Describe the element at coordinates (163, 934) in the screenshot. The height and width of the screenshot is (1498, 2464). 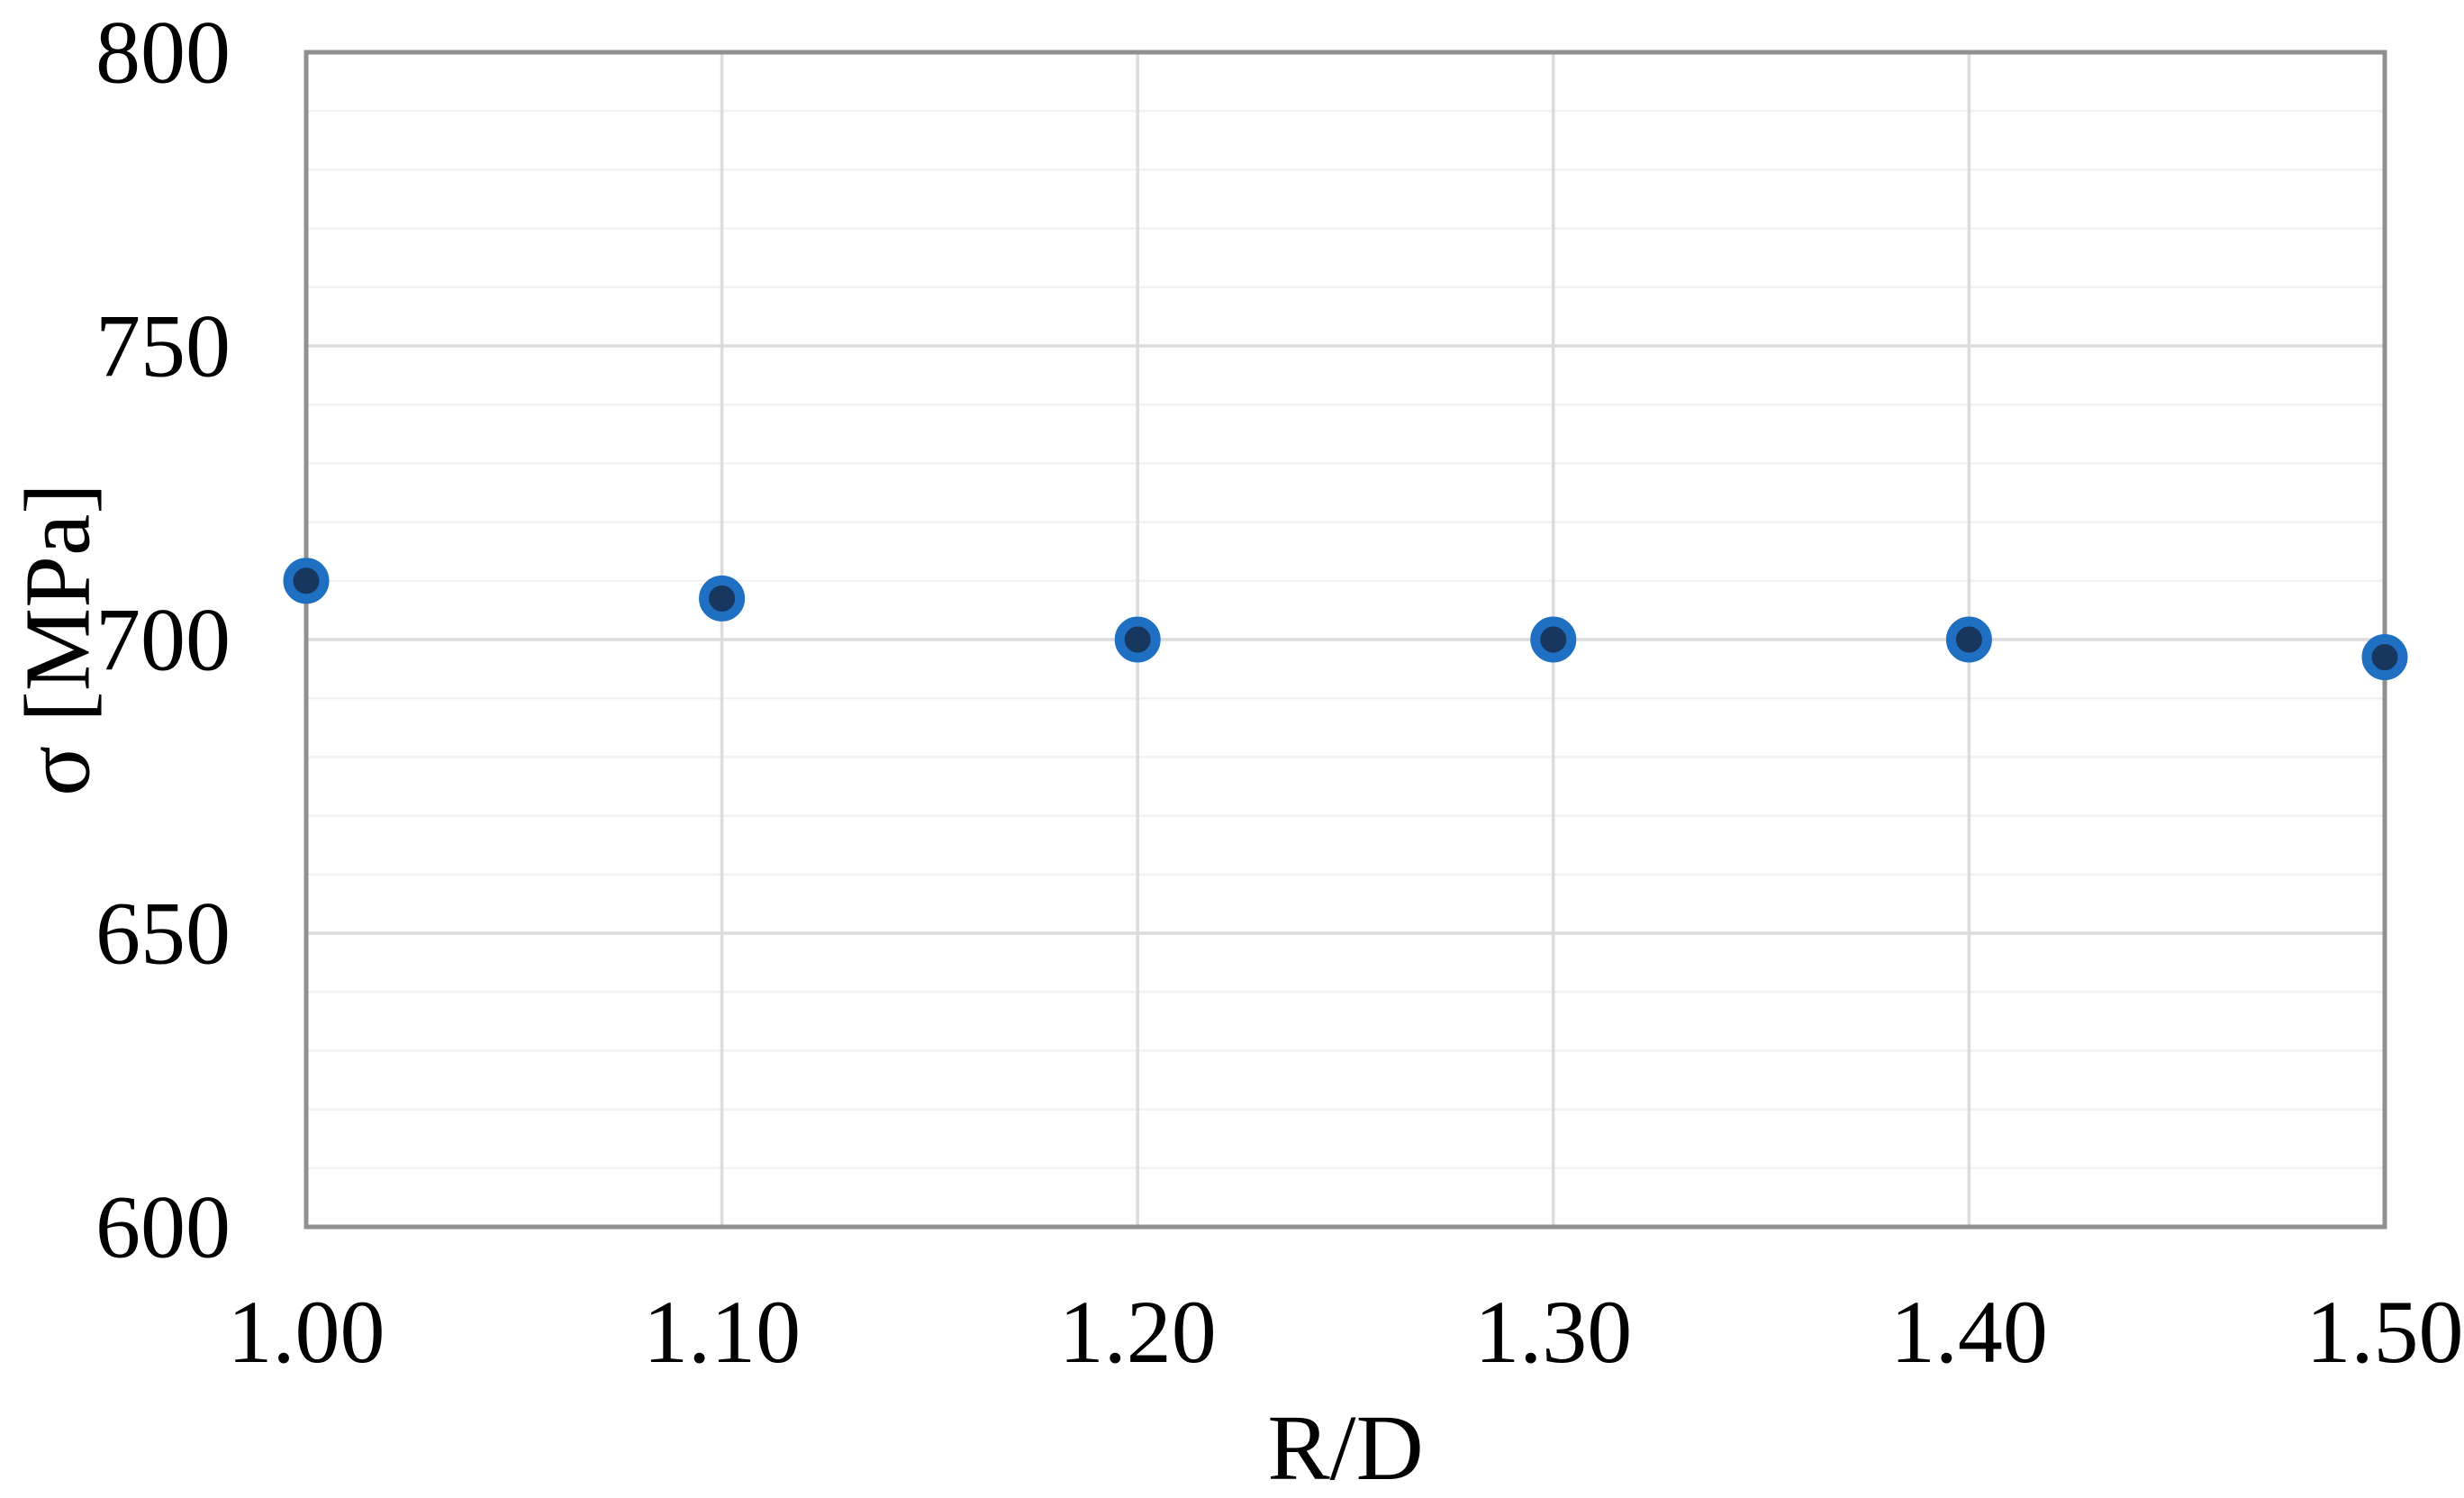
I see `y-tick-label: 650` at that location.